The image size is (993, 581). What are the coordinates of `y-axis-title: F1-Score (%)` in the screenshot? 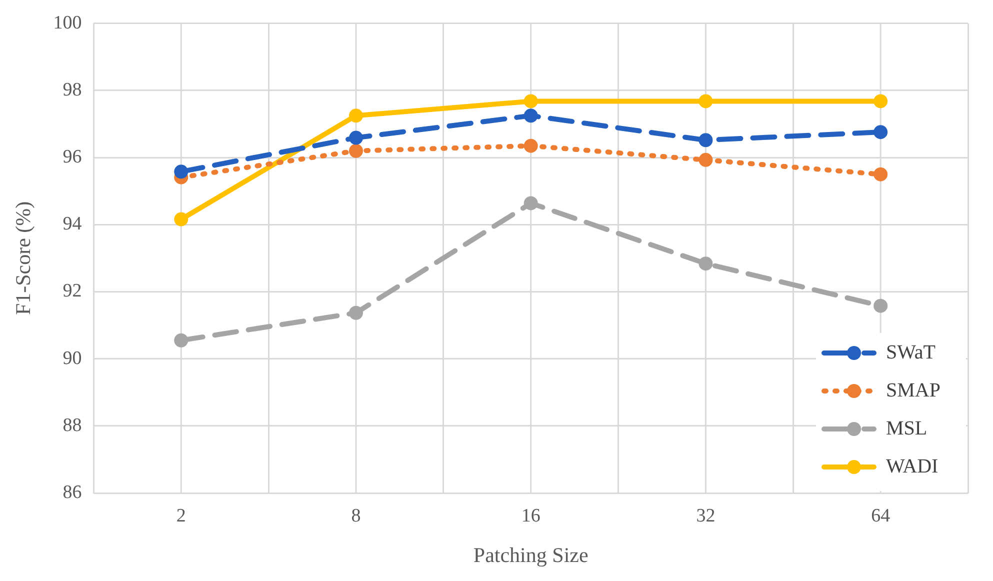 It's located at (23, 258).